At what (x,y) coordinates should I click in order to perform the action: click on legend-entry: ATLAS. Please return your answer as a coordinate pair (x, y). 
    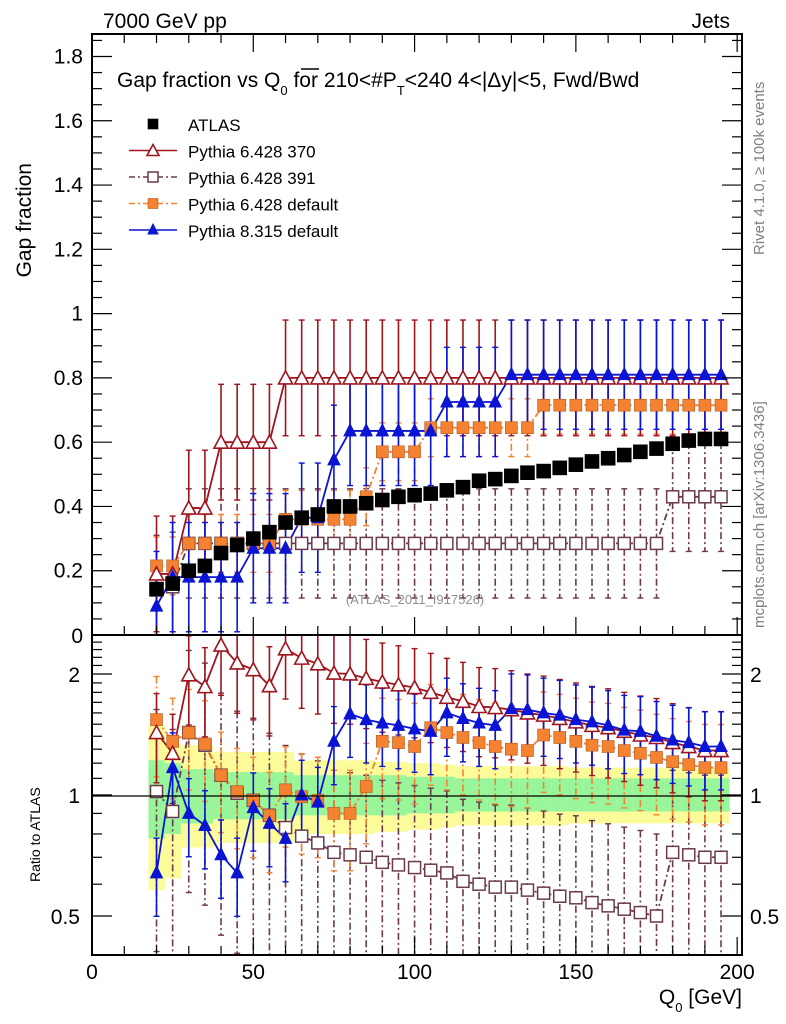
    Looking at the image, I should click on (194, 125).